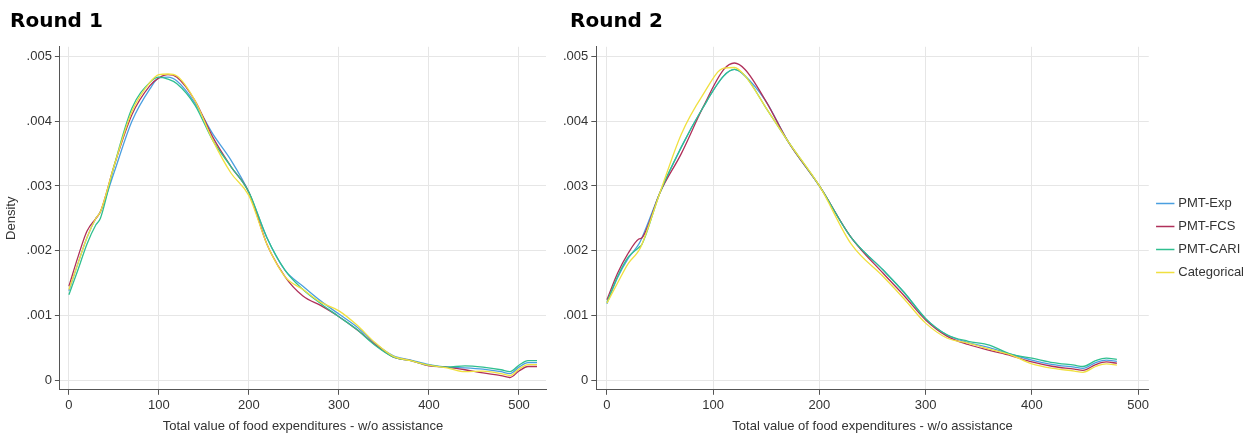 The image size is (1258, 437). I want to click on chart-title: Round 2, so click(616, 20).